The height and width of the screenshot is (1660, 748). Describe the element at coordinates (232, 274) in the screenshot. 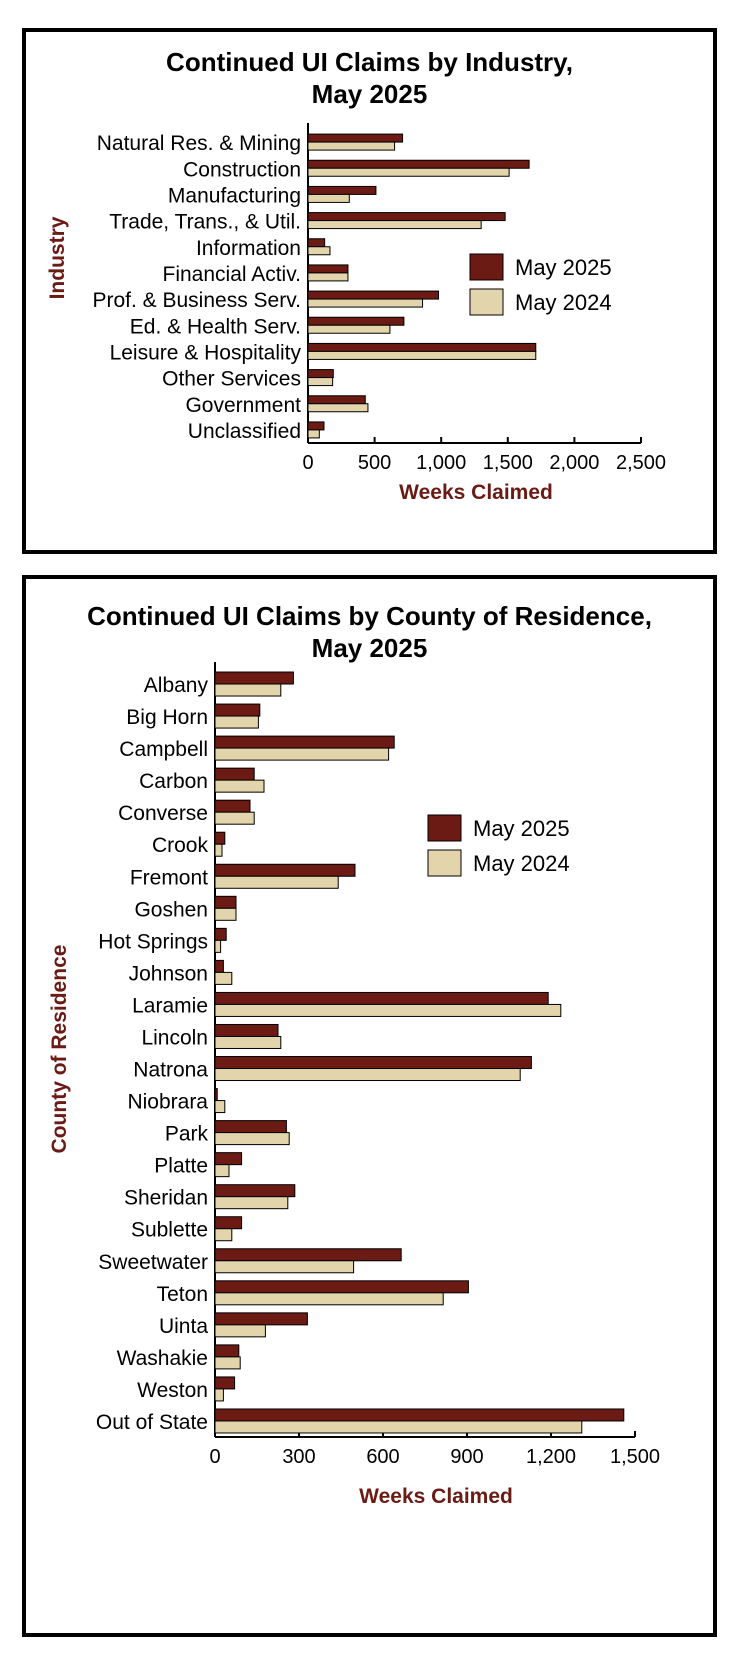

I see `industry-category-label-financial-activ: Financial Activ.` at that location.